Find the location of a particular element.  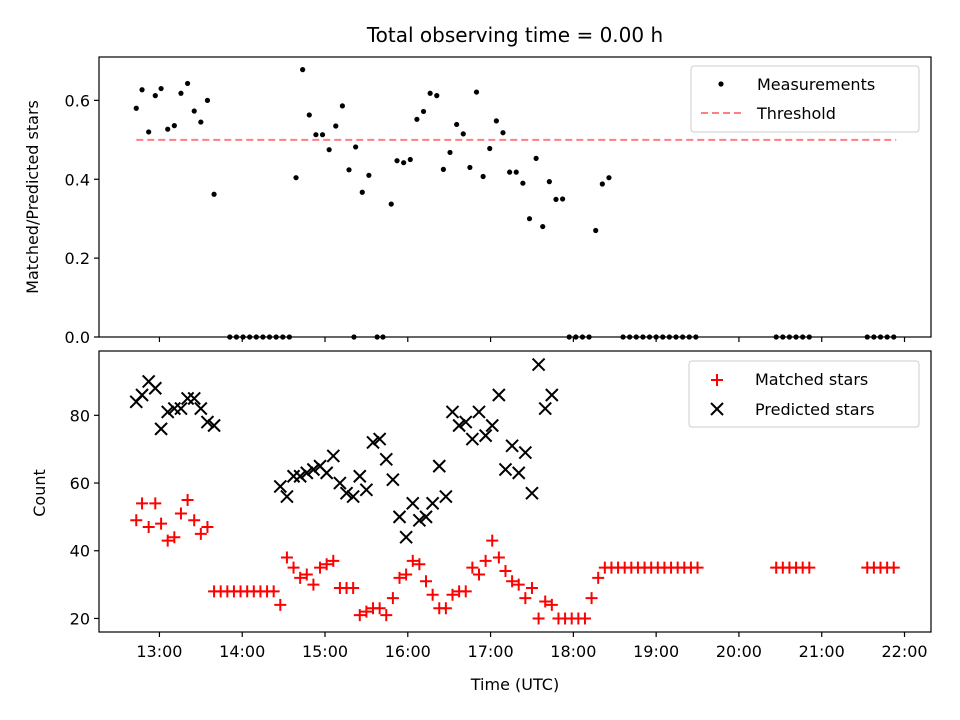

bottom-y-axis-label: Count is located at coordinates (39, 493).